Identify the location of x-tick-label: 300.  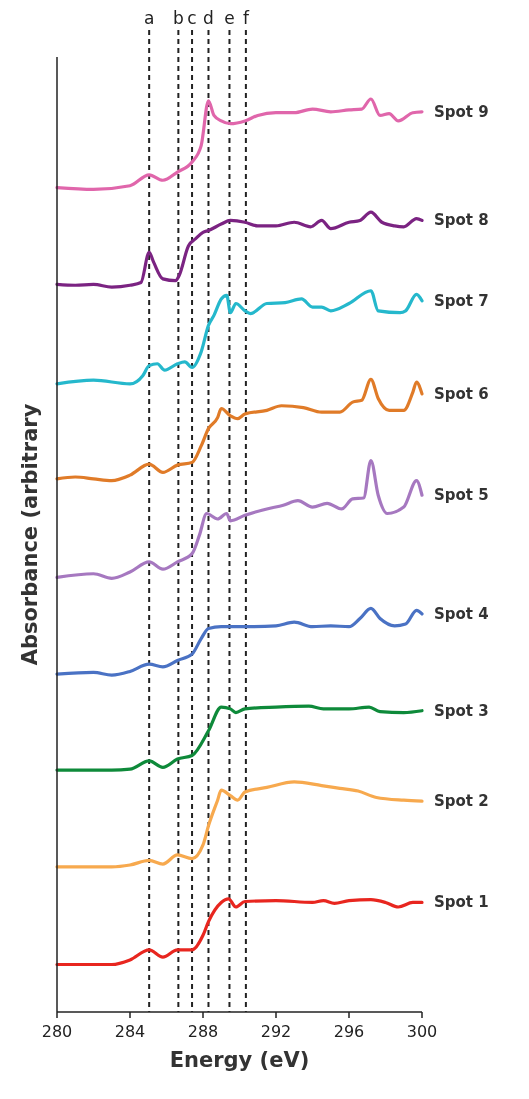
(422, 1031).